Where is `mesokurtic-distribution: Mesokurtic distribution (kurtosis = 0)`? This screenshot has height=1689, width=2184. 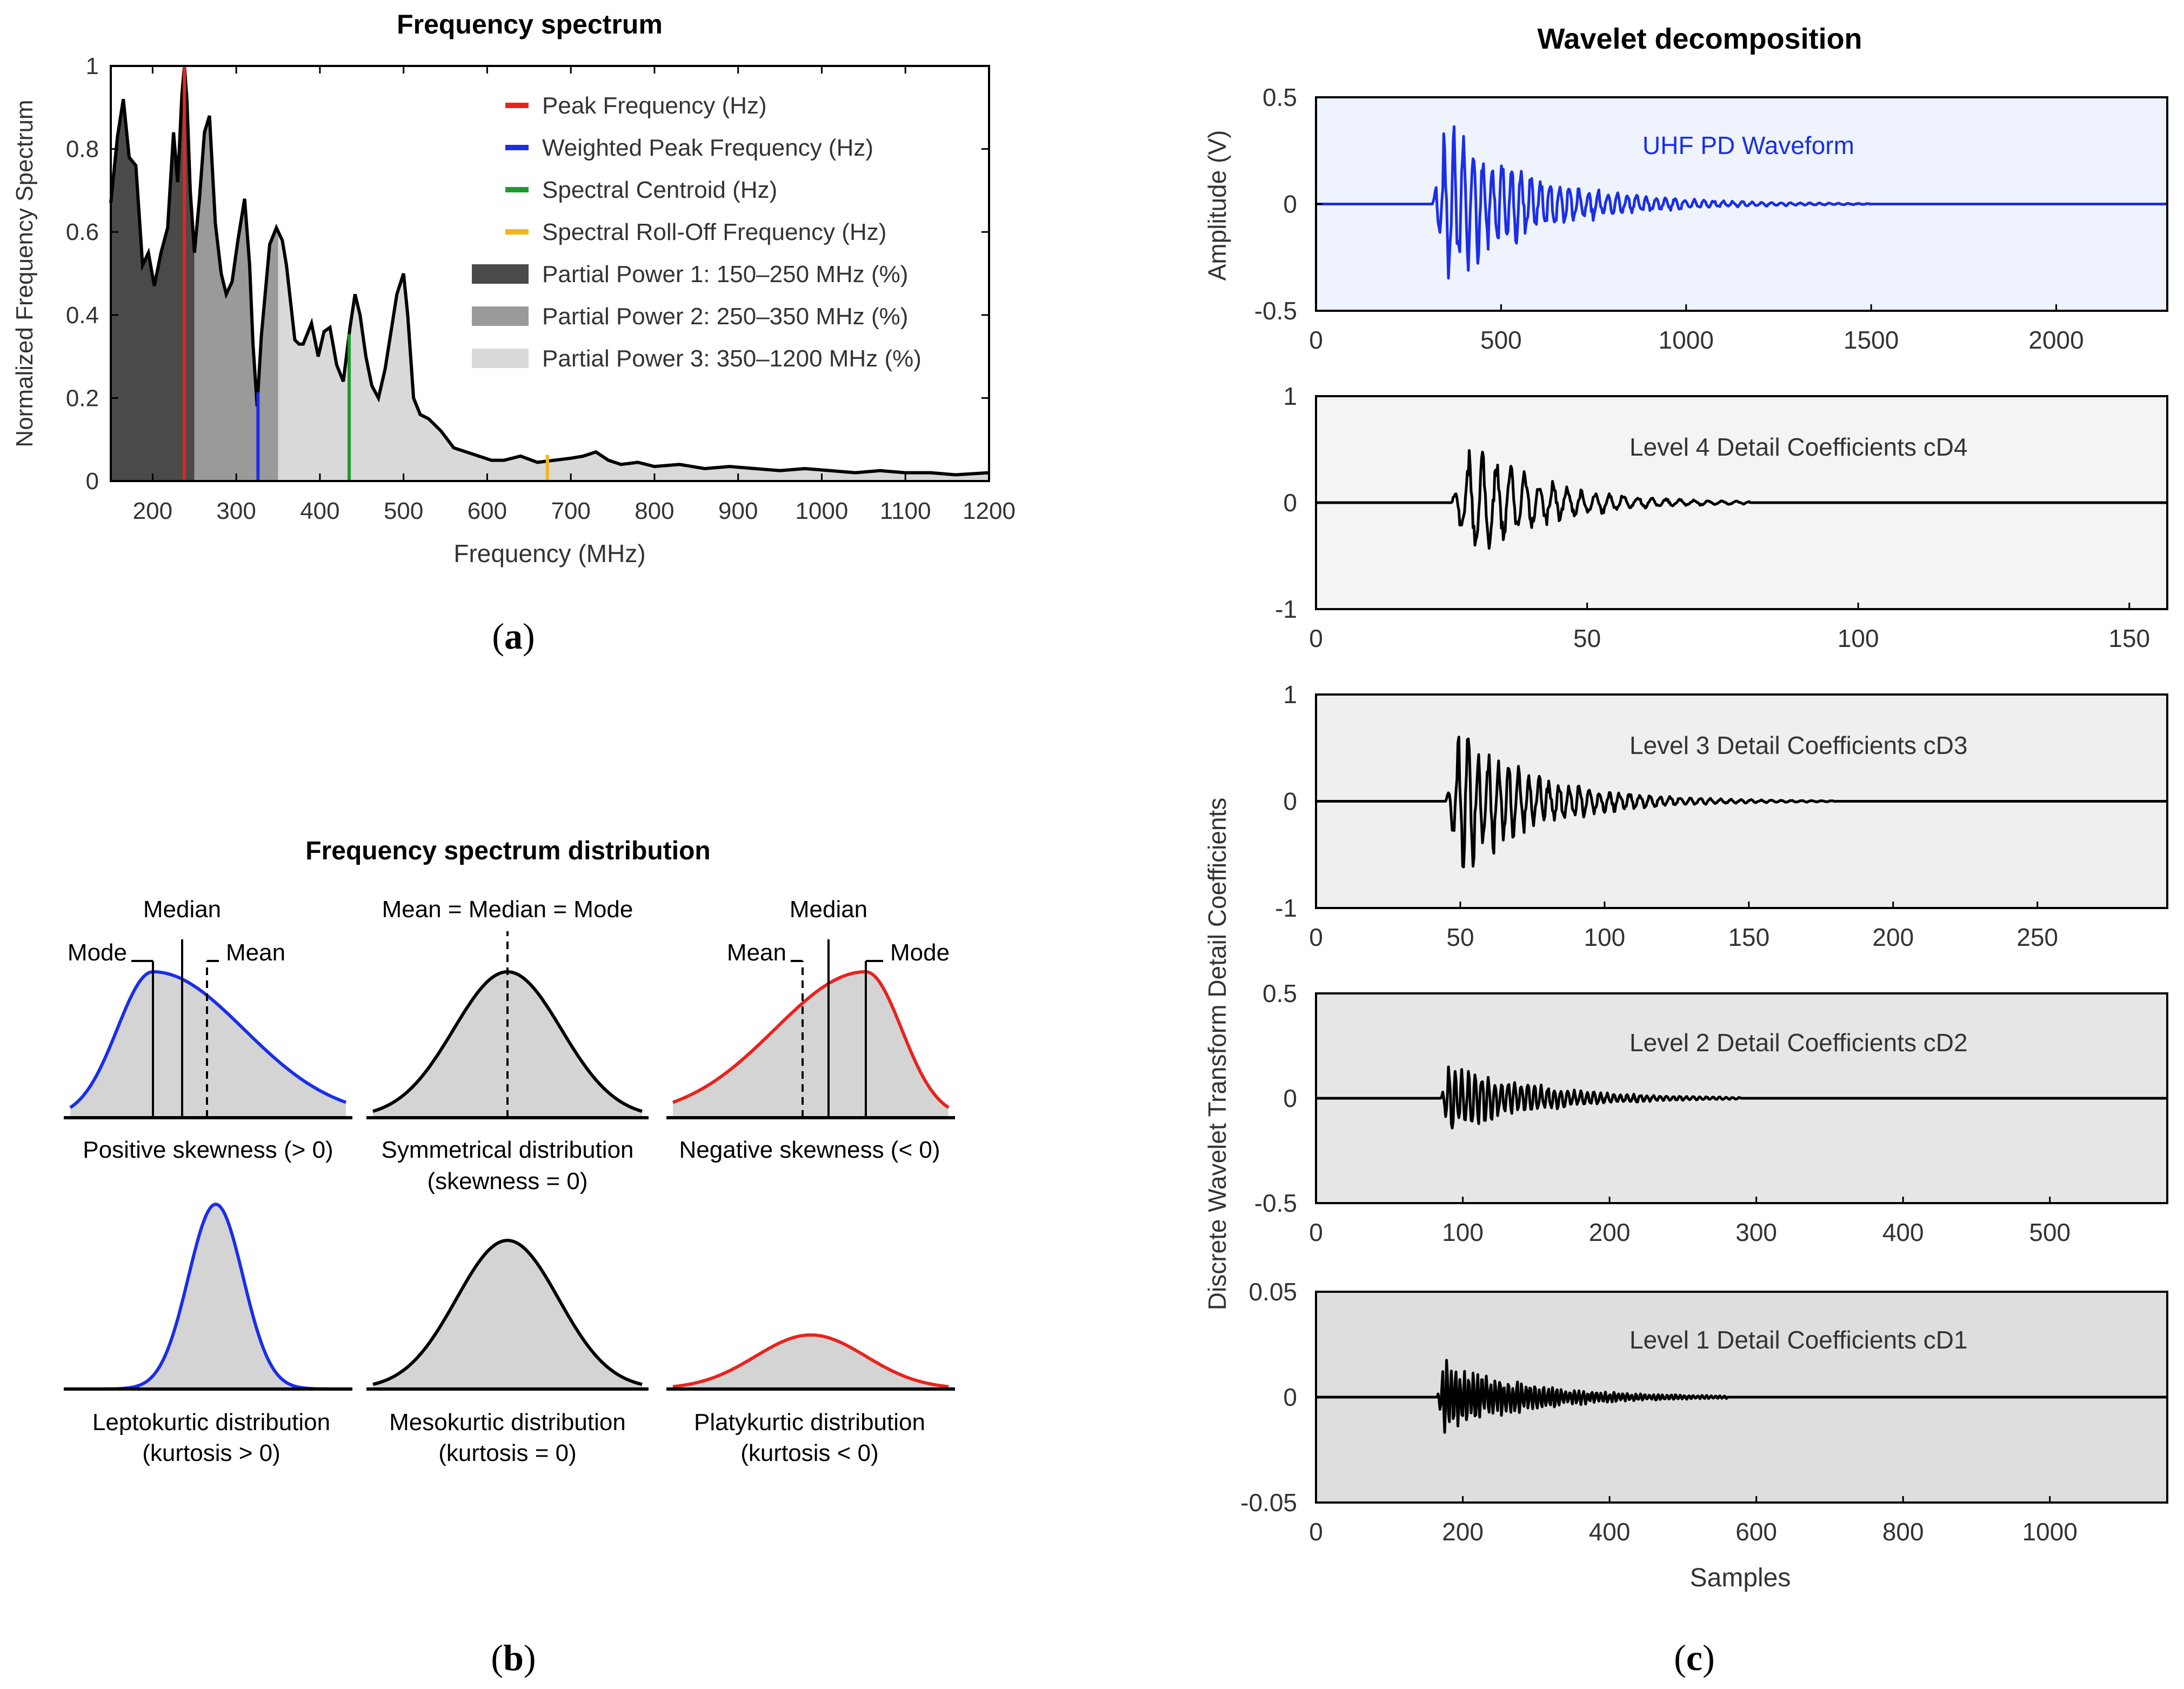
mesokurtic-distribution: Mesokurtic distribution (kurtosis = 0) is located at coordinates (508, 1352).